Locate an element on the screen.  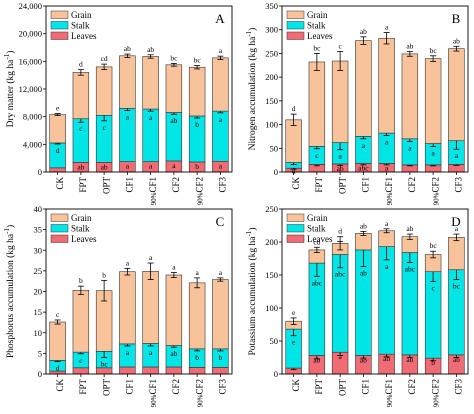
legend-label: Stalk is located at coordinates (316, 26).